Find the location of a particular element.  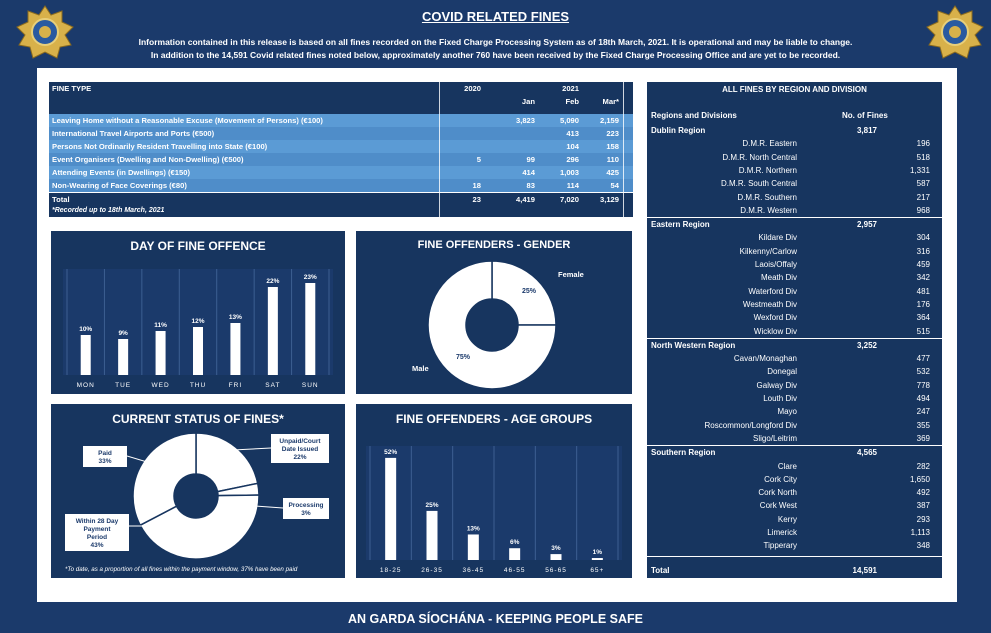

division-name: Wexford Div is located at coordinates (775, 318).